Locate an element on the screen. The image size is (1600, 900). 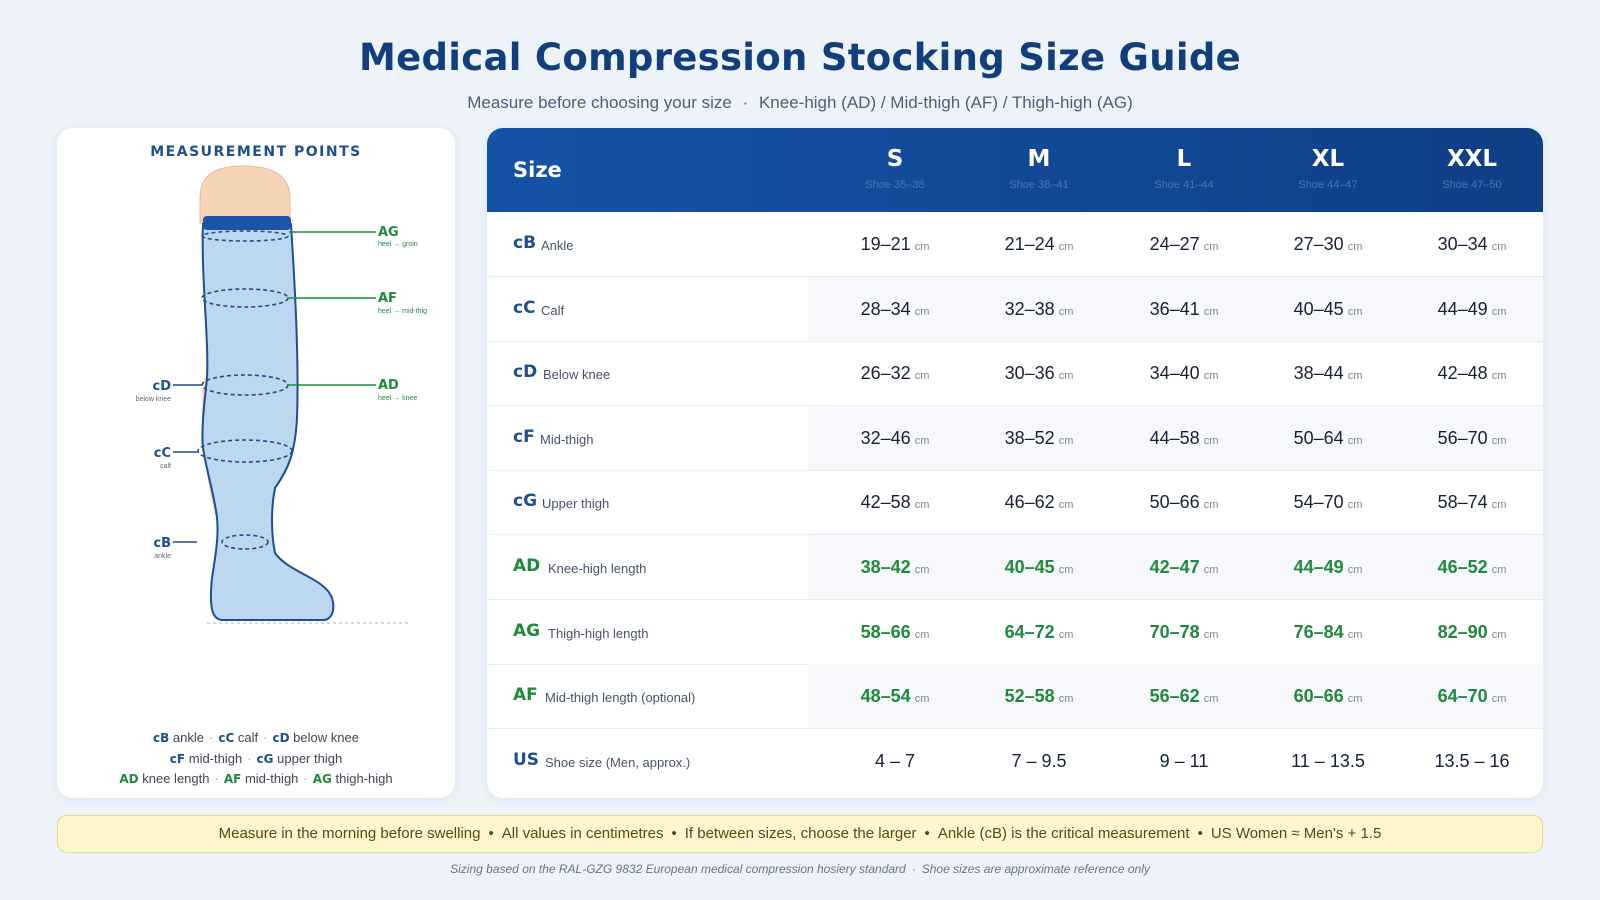
label-cb-code: cB is located at coordinates (162, 543).